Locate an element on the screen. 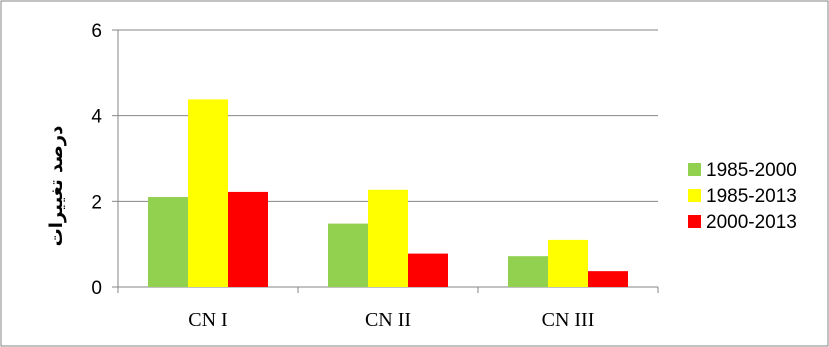 The height and width of the screenshot is (347, 829). legend-label: 1985-2000 is located at coordinates (751, 170).